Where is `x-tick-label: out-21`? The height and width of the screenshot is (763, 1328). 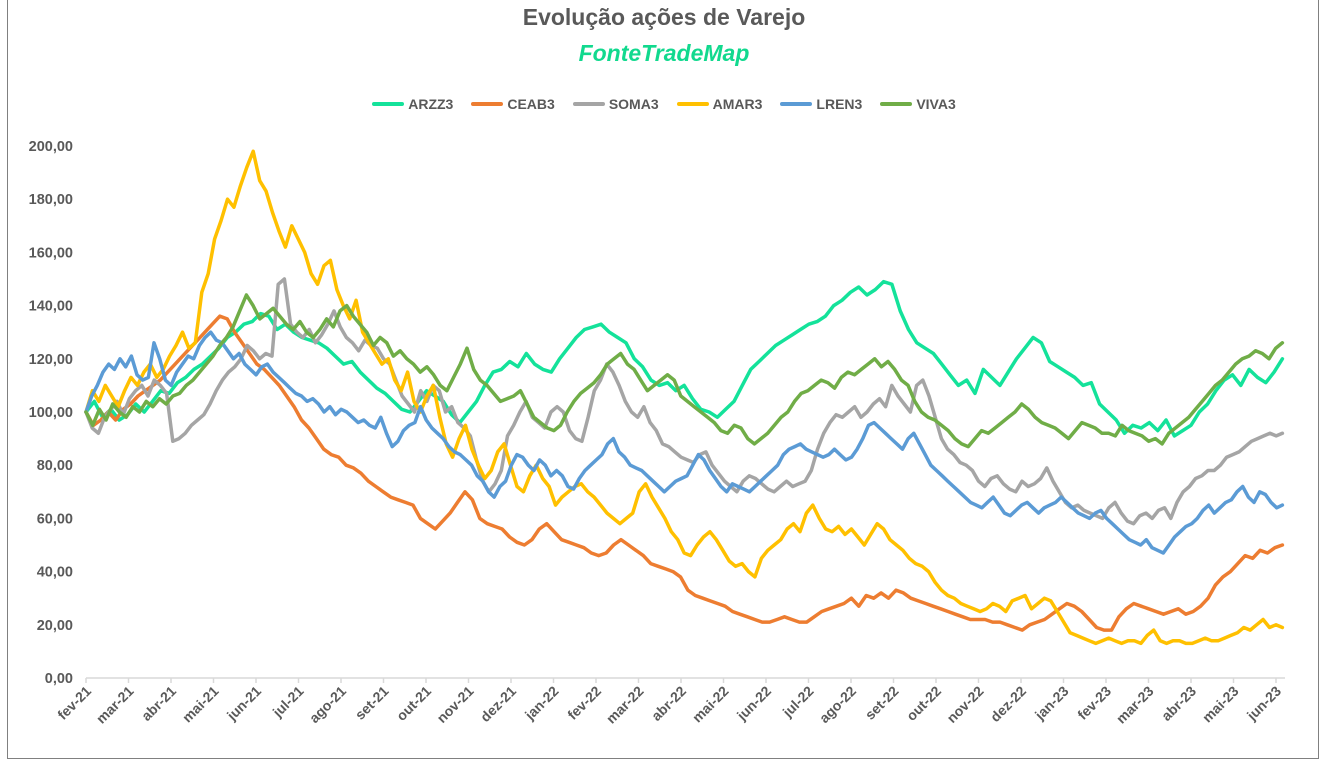 x-tick-label: out-21 is located at coordinates (413, 703).